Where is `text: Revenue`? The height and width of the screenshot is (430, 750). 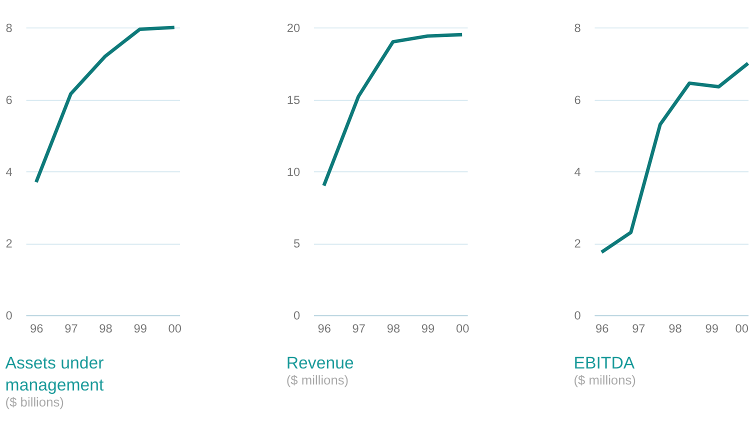
text: Revenue is located at coordinates (320, 363).